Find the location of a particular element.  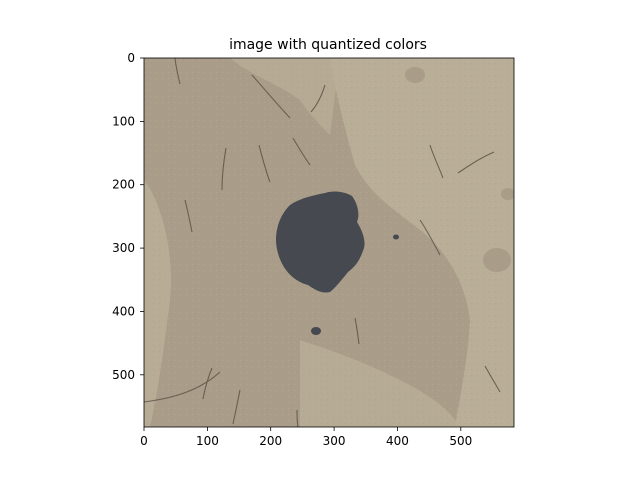

lesion-spot-tiny is located at coordinates (396, 237).